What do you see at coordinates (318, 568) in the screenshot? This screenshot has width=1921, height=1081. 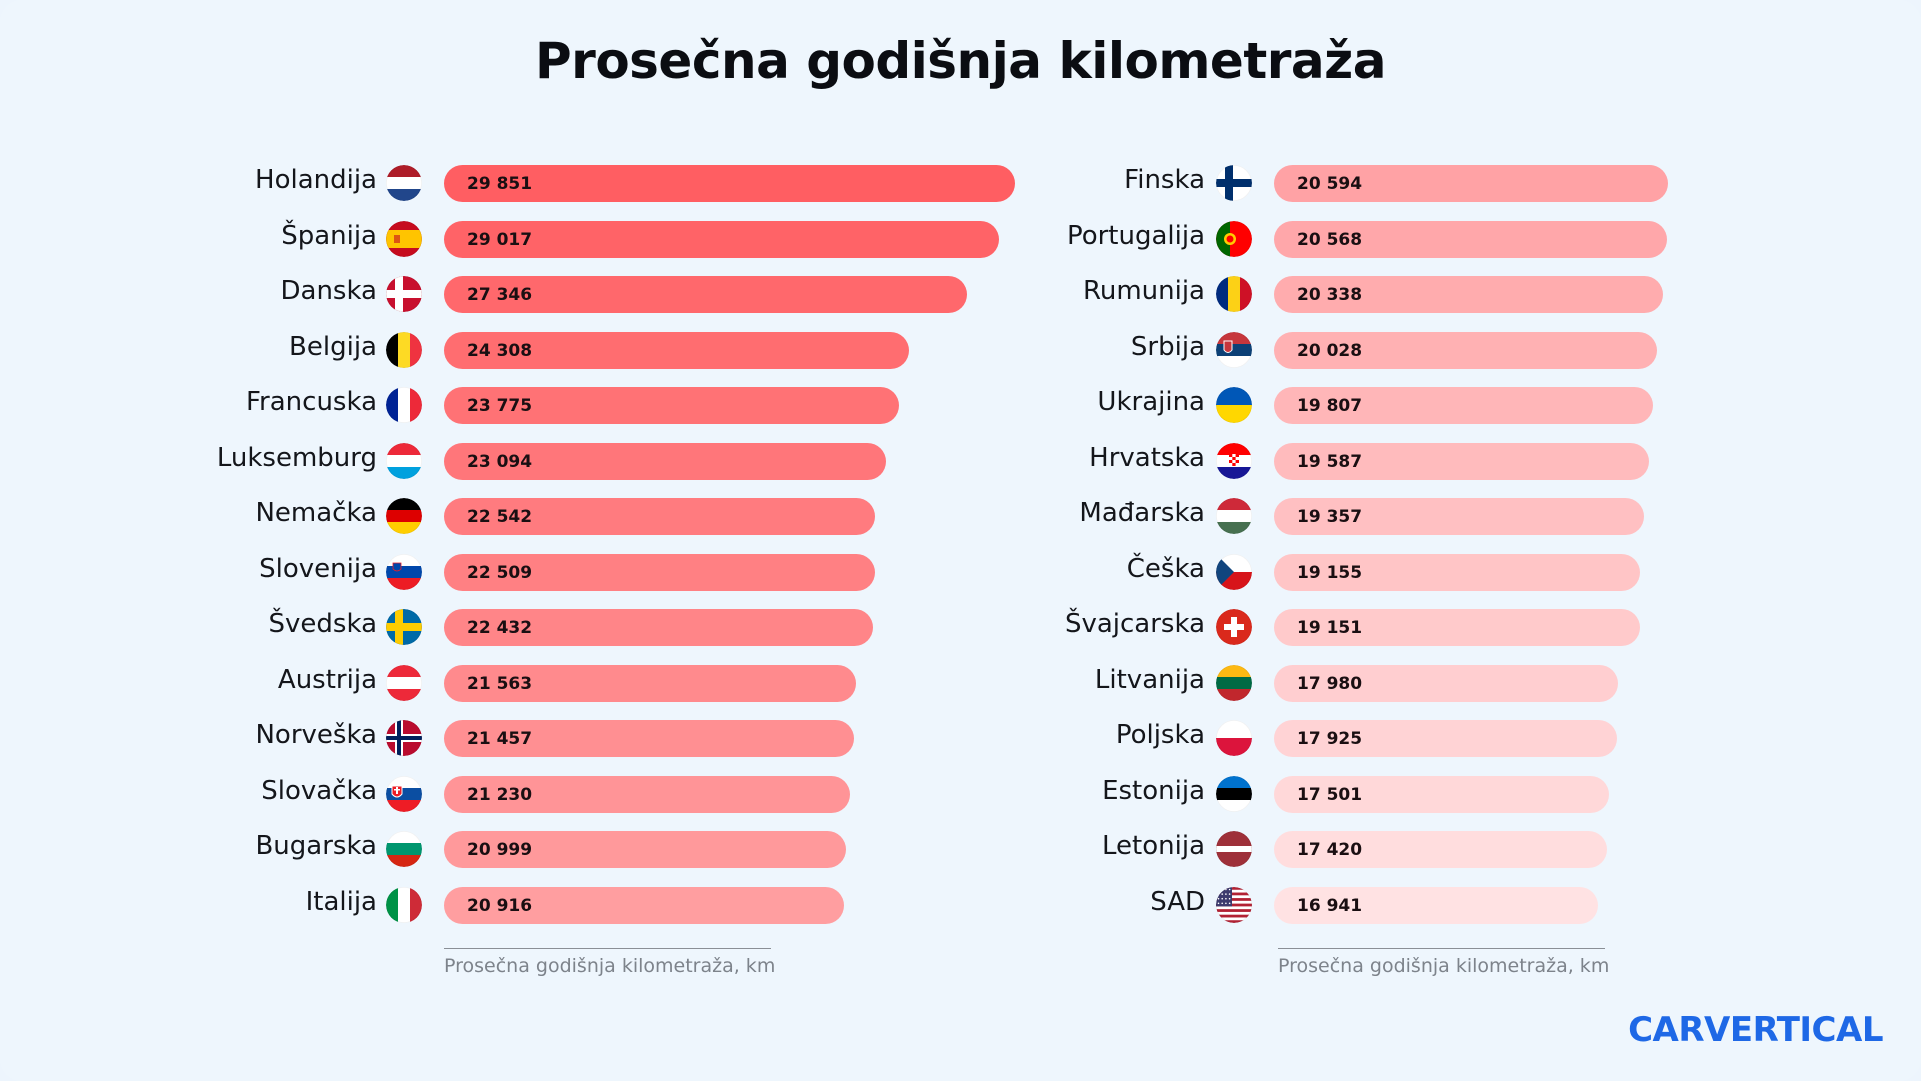 I see `country-label: Slovenija` at bounding box center [318, 568].